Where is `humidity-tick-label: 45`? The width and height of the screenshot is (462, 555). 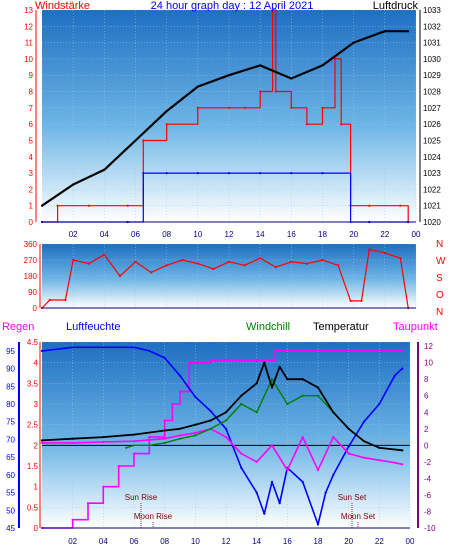 humidity-tick-label: 45 is located at coordinates (10, 528).